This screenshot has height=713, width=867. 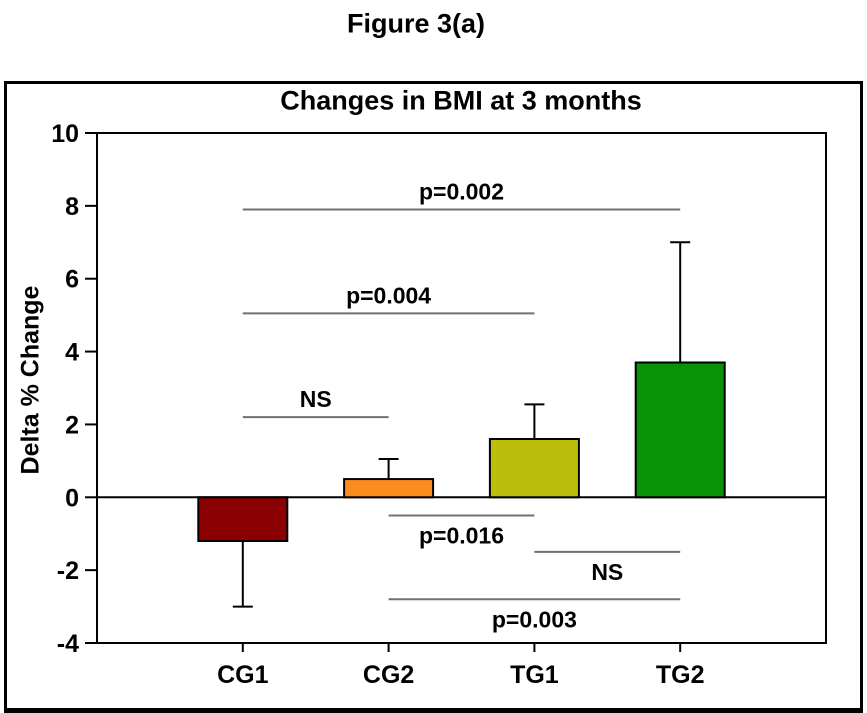 I want to click on annotation-label-2-ns: NS, so click(x=316, y=399).